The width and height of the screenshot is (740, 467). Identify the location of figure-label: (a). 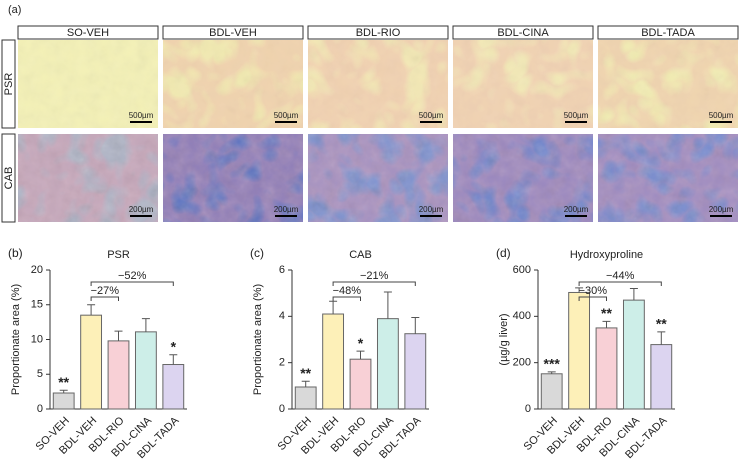
(14, 10).